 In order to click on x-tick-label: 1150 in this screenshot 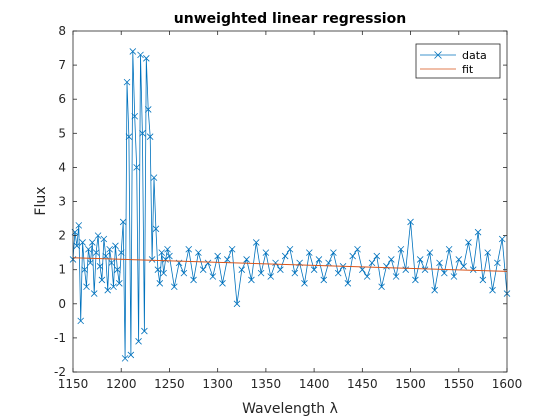, I will do `click(73, 384)`.